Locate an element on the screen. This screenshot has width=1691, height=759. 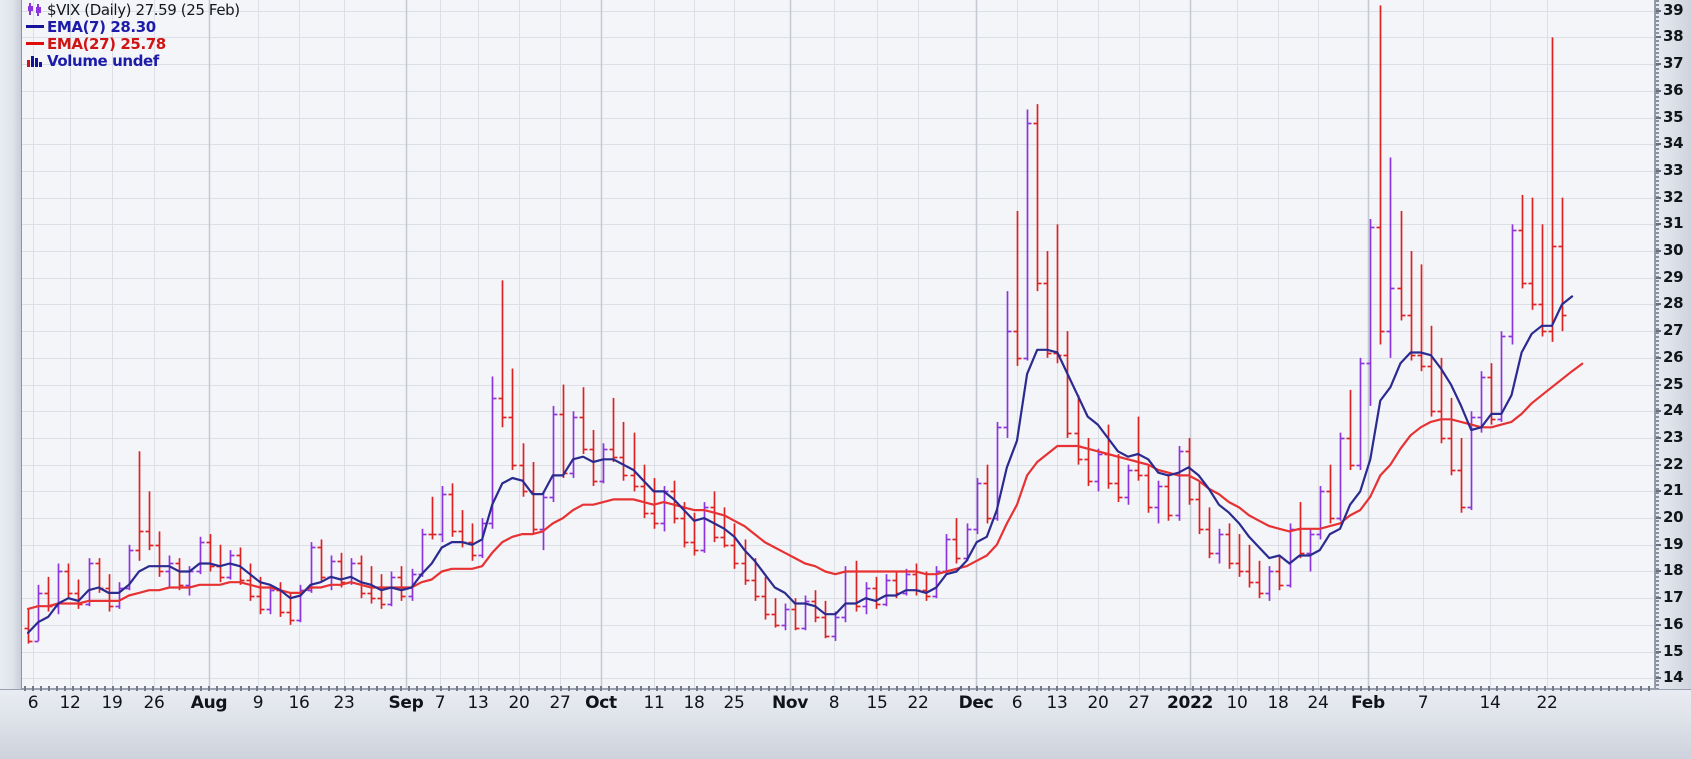
price-tick-label: 27 is located at coordinates (1673, 330).